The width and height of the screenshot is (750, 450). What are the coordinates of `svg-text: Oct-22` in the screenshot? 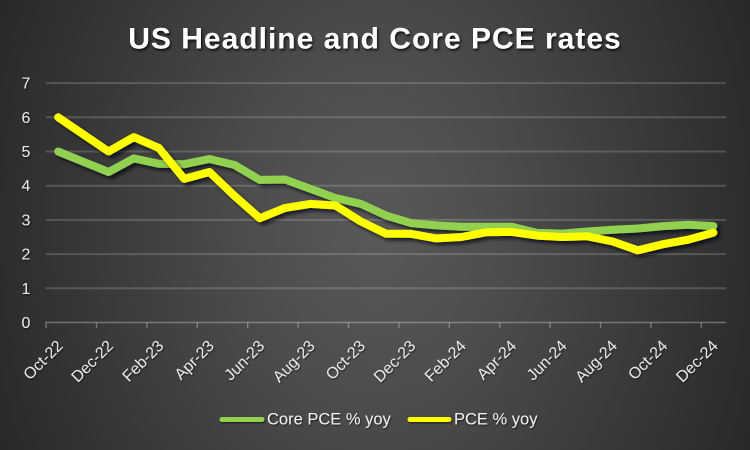 It's located at (44, 361).